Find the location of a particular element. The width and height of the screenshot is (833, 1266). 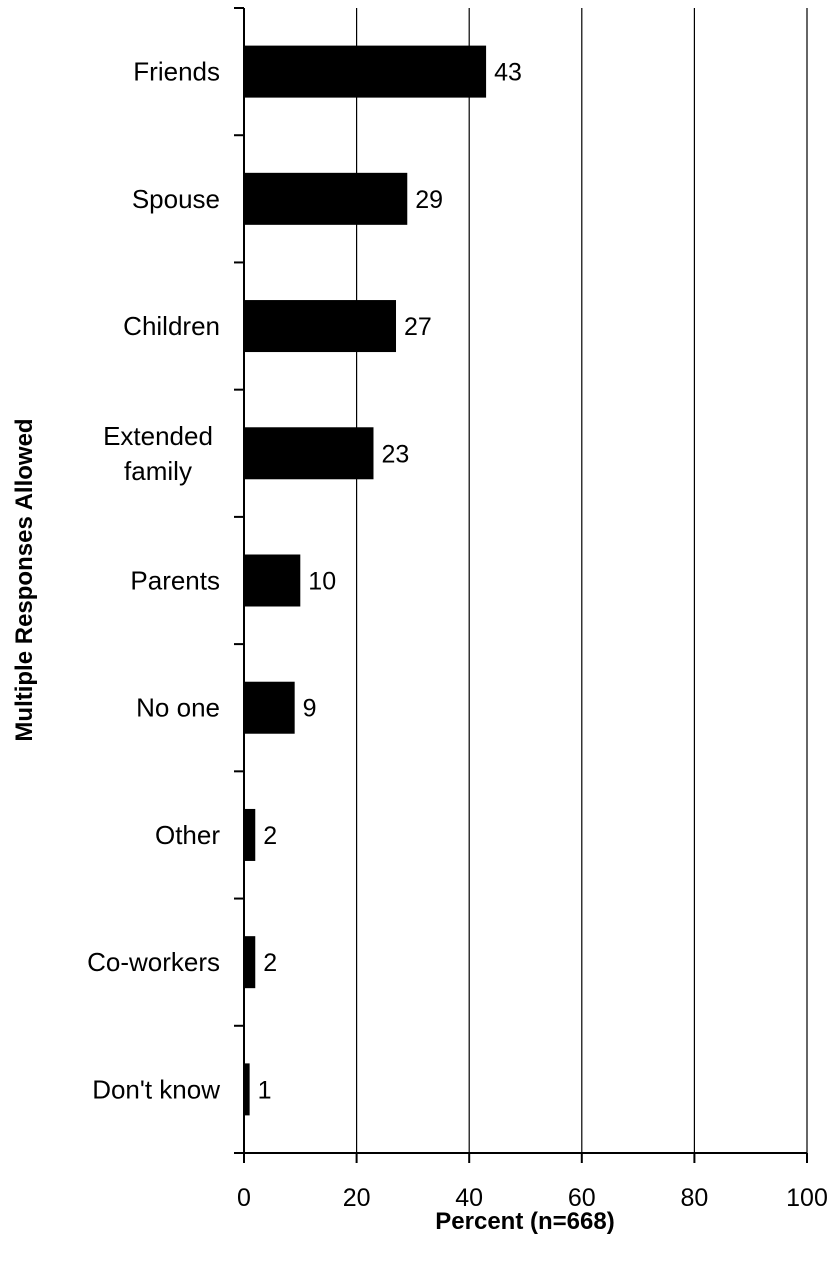

category-label-line: Parents is located at coordinates (175, 581).